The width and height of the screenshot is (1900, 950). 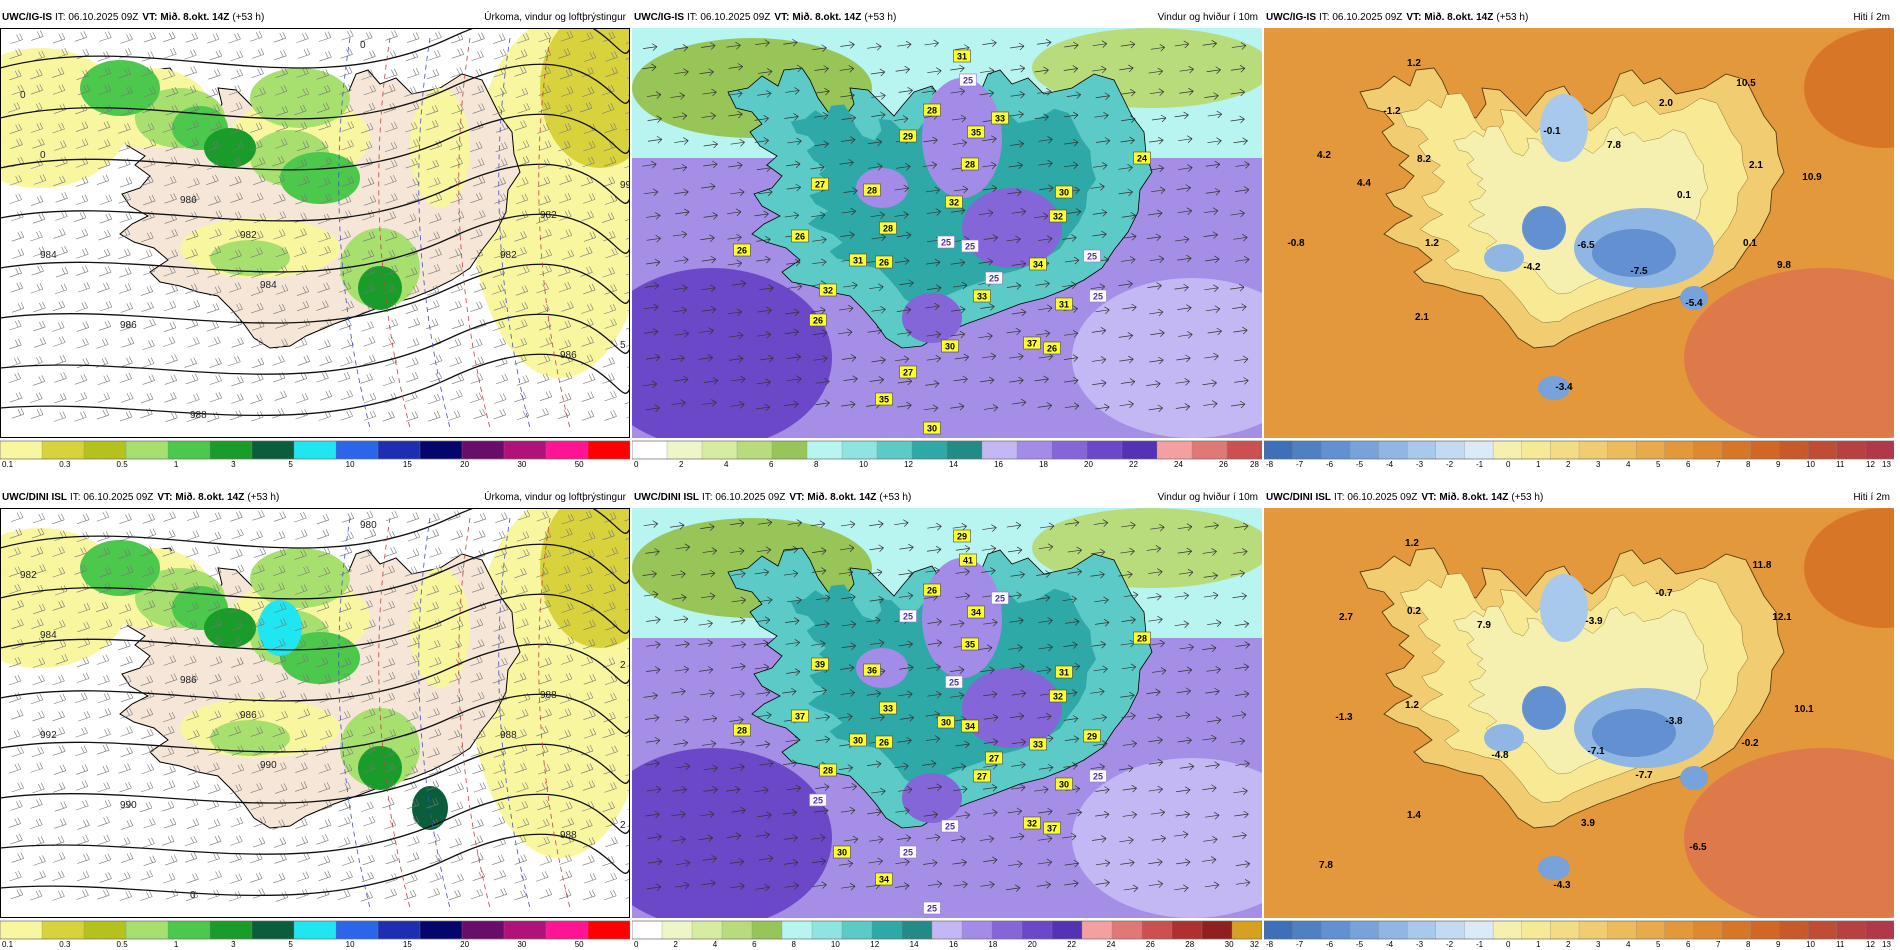 What do you see at coordinates (1782, 617) in the screenshot?
I see `temperature-label: 12.1` at bounding box center [1782, 617].